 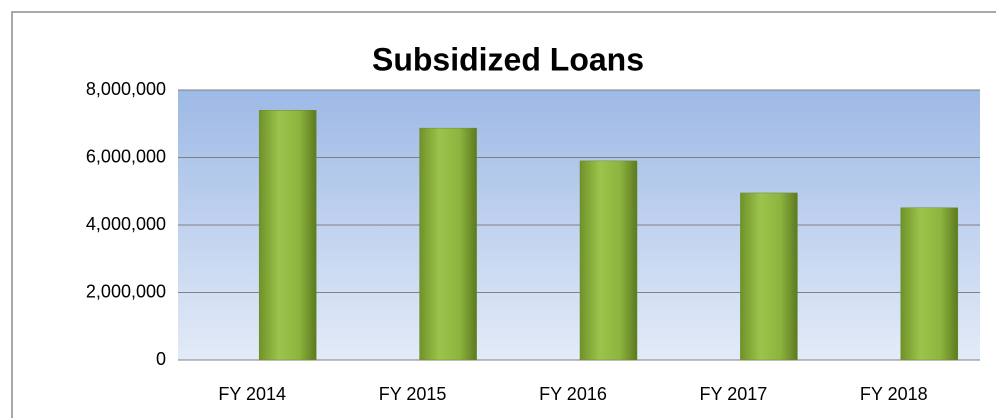 What do you see at coordinates (413, 394) in the screenshot?
I see `x-tick-label: FY 2015` at bounding box center [413, 394].